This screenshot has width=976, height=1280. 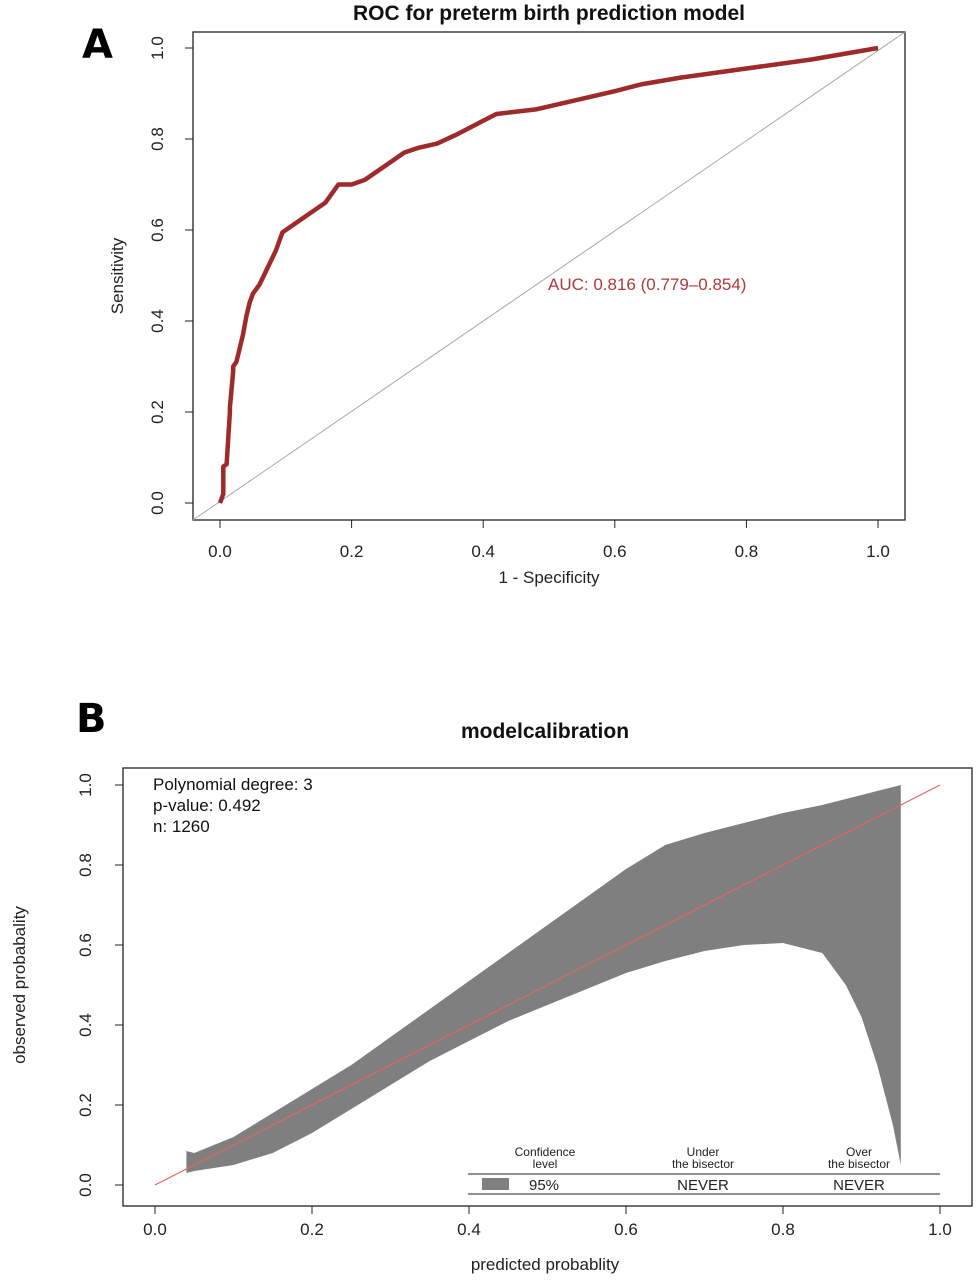 What do you see at coordinates (155, 1229) in the screenshot?
I see `calibration-x-tick-label: 0.0` at bounding box center [155, 1229].